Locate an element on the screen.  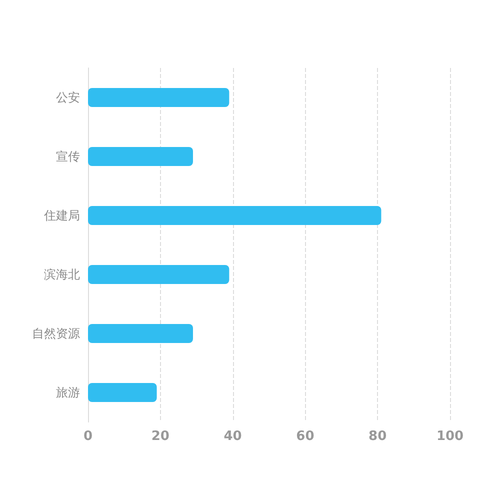
y-tick-label: 自然资源 is located at coordinates (56, 333).